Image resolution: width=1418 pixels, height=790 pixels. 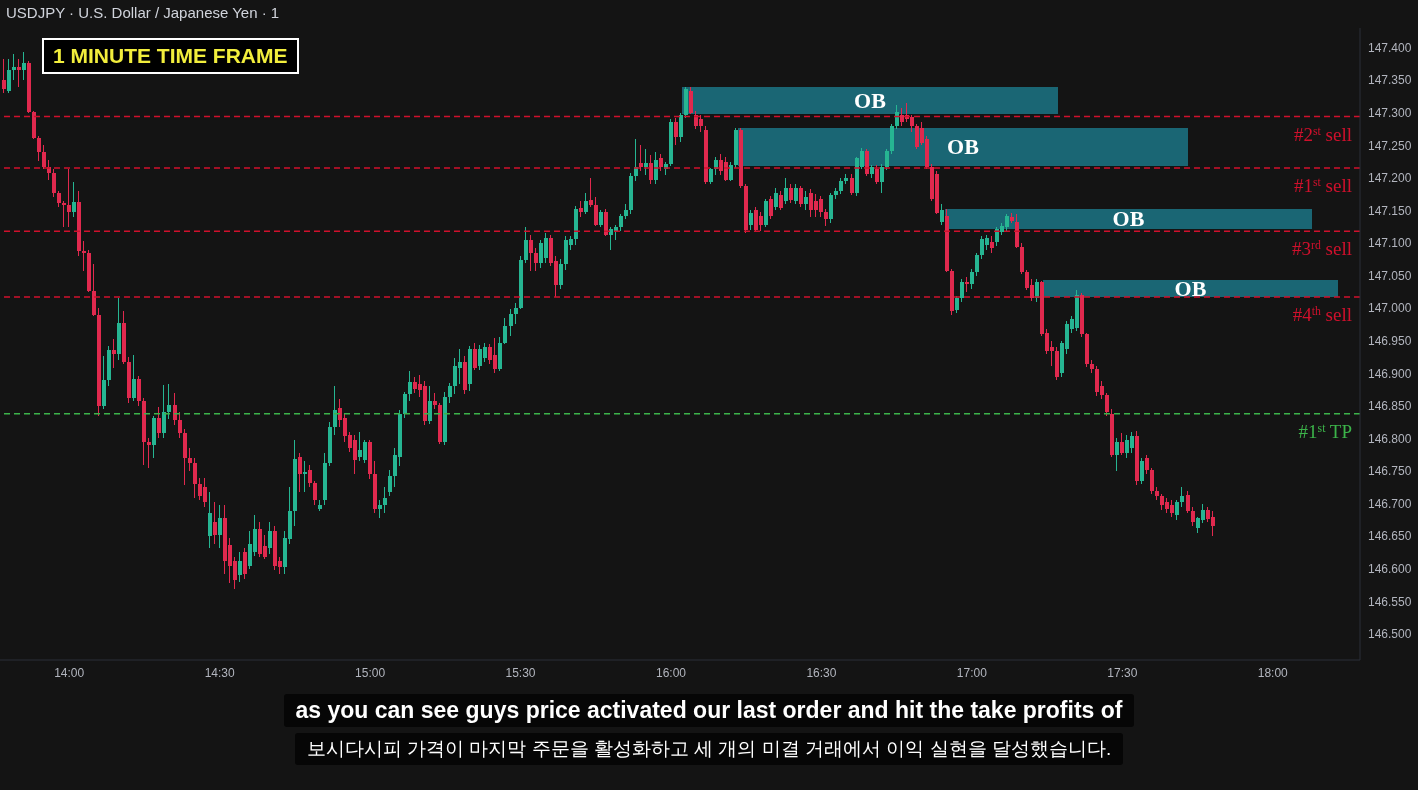 I want to click on x-tick-label: 15:00, so click(x=370, y=672).